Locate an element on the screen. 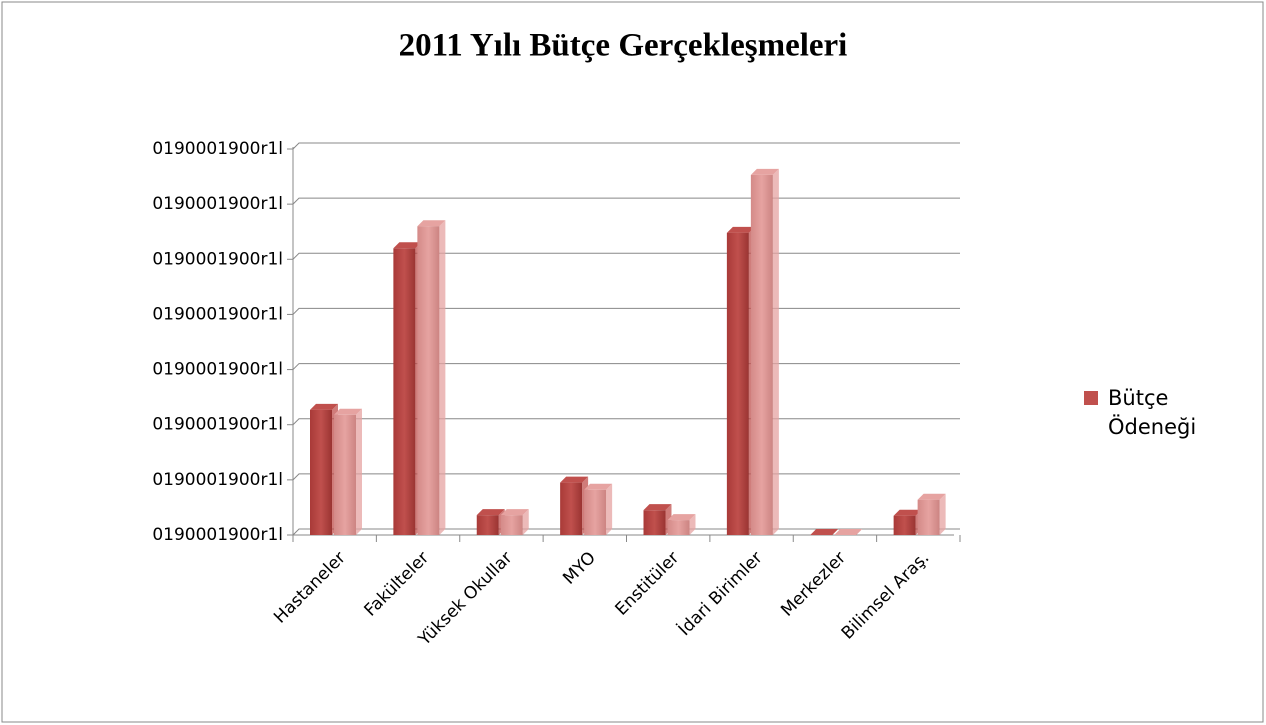  legend-label: Bütçe Ödeneği is located at coordinates (1152, 412).